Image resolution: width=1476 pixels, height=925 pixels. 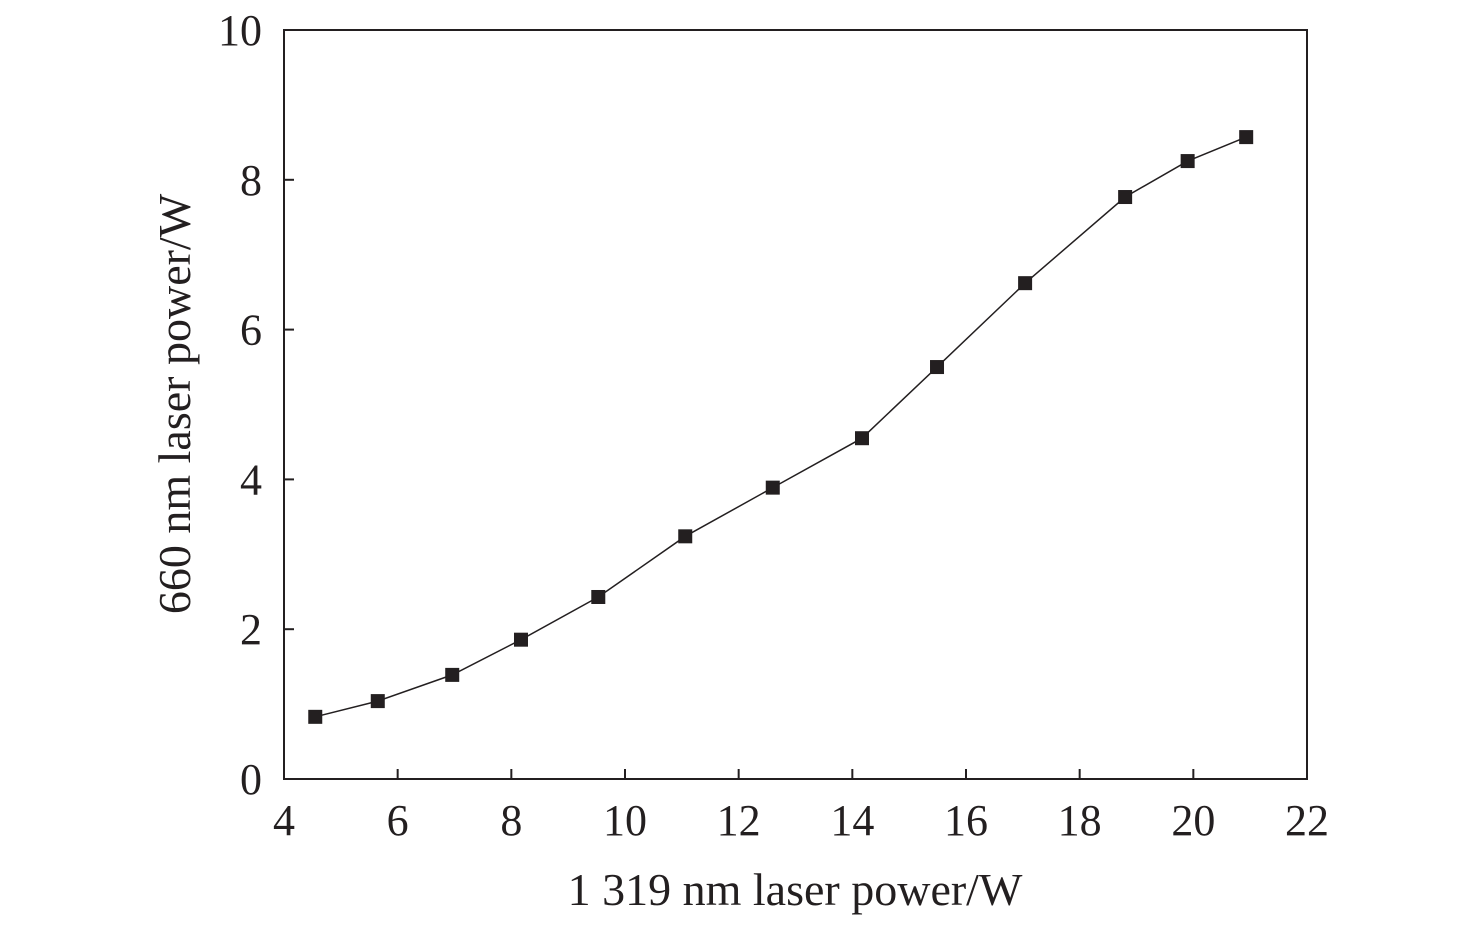 I want to click on y-tick-label: 6, so click(x=251, y=330).